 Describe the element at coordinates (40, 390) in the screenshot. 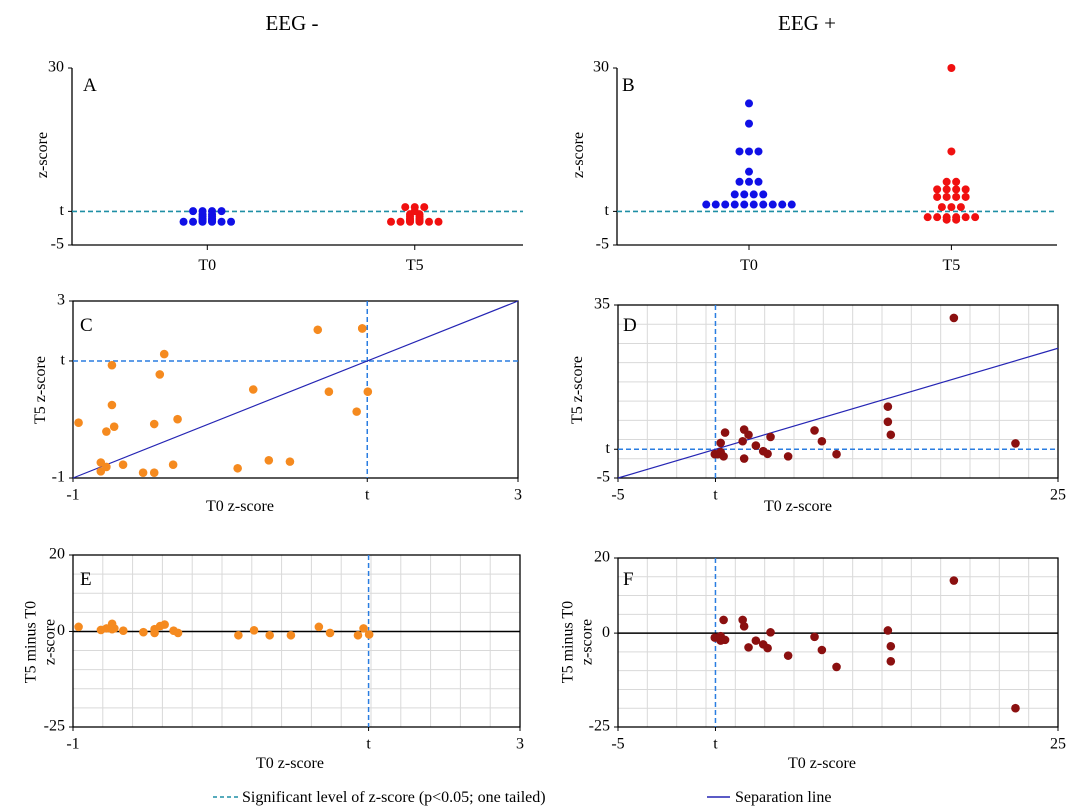

I see `y-axis-label: T5 z-score` at that location.